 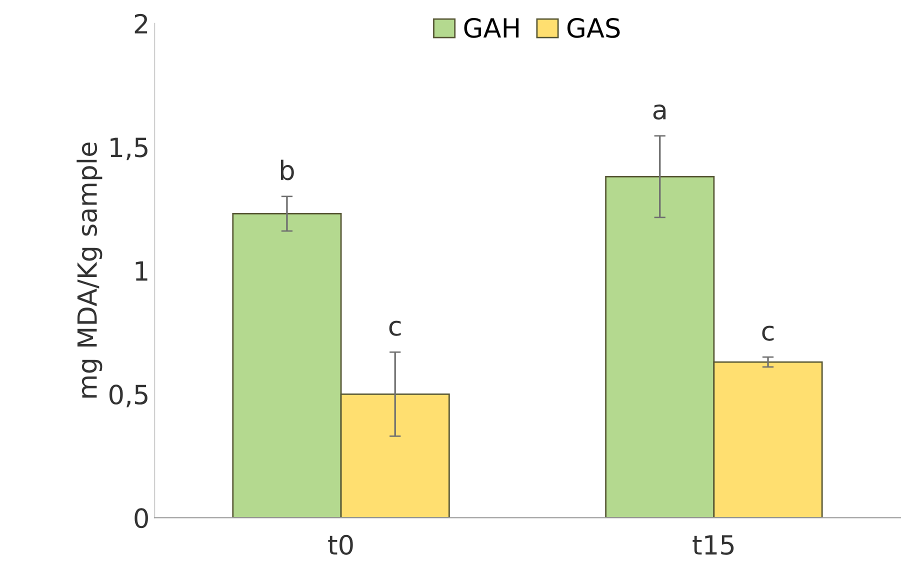 I want to click on x-tick-label: t15, so click(x=713, y=545).